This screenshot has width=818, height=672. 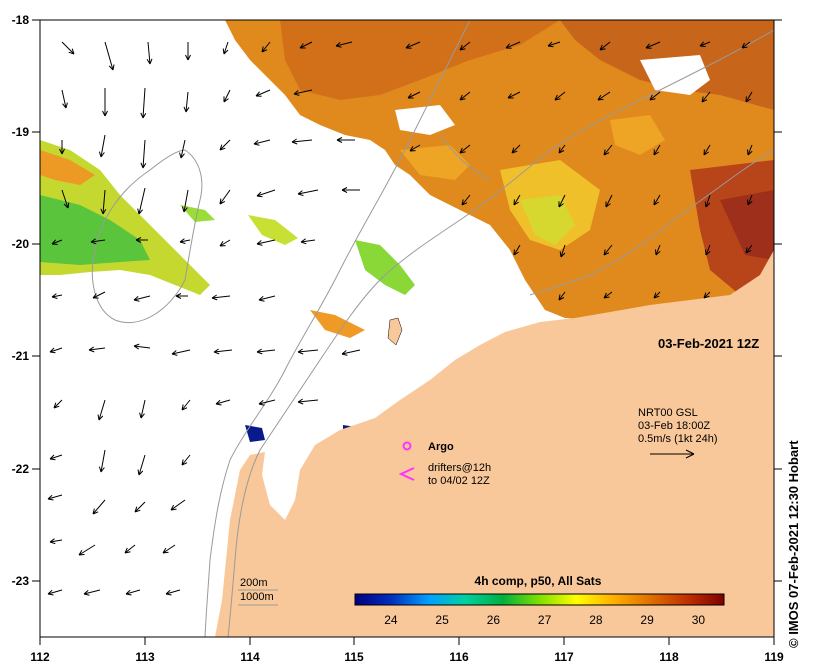 What do you see at coordinates (21, 356) in the screenshot?
I see `y-tick-label: -21` at bounding box center [21, 356].